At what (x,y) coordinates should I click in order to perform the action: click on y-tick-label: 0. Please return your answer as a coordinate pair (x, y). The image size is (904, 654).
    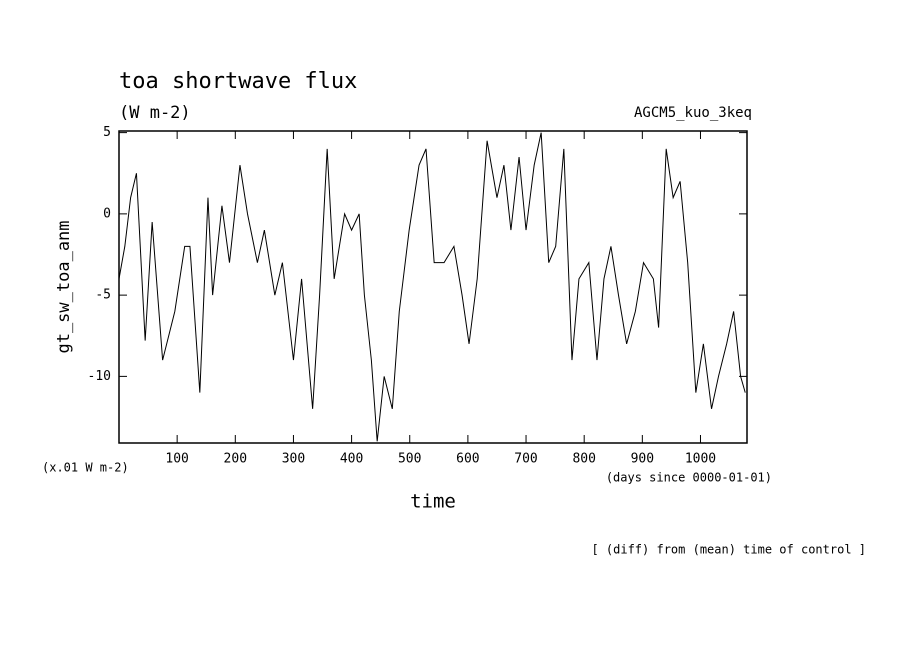
    Looking at the image, I should click on (107, 213).